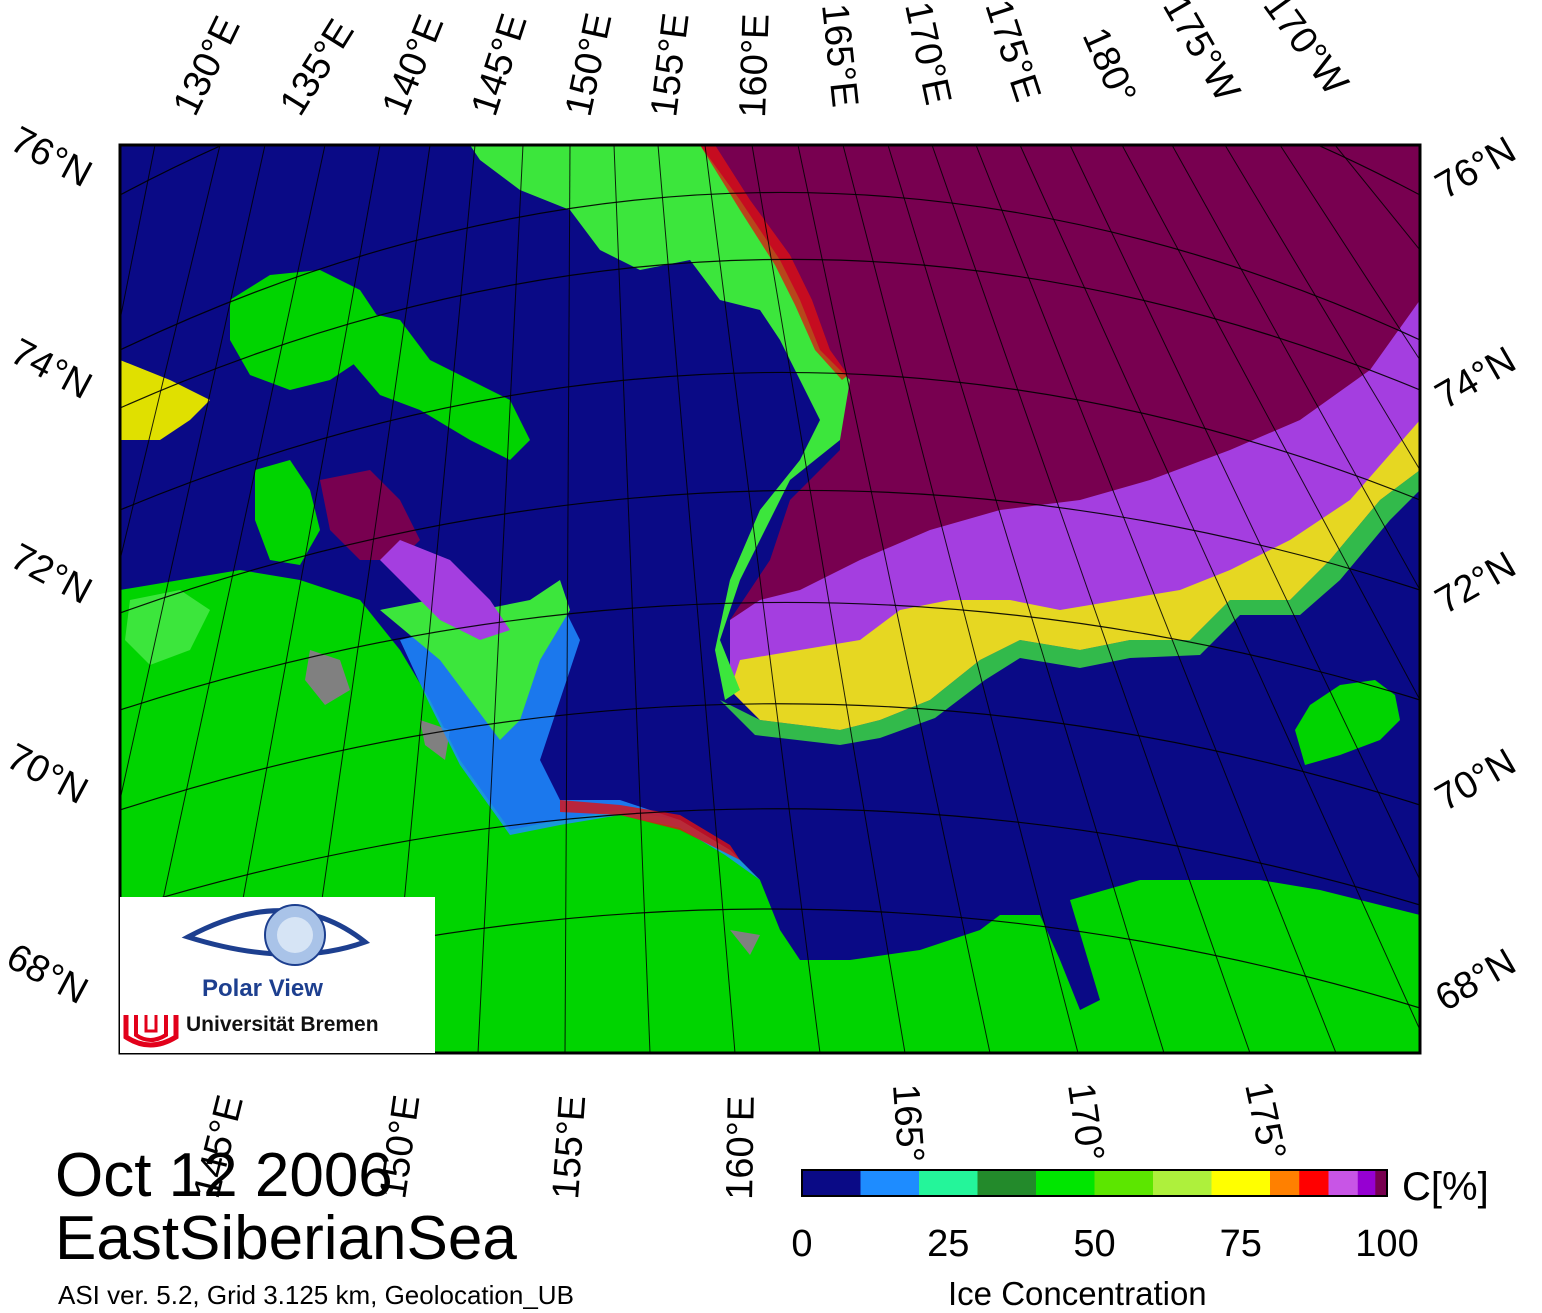  Describe the element at coordinates (589, 64) in the screenshot. I see `top-lon-label: 150°E` at that location.